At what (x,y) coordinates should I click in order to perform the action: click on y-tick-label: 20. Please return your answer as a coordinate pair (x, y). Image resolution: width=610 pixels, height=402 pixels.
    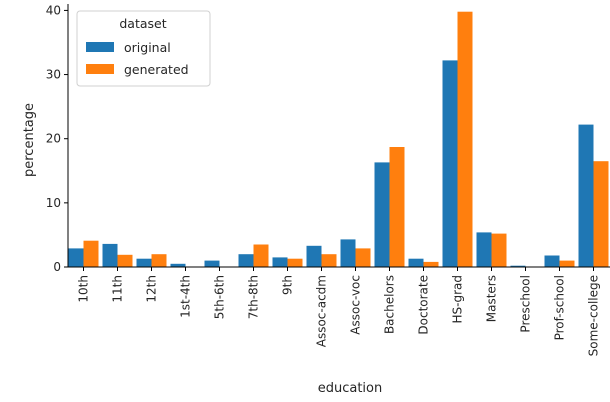
    Looking at the image, I should click on (53, 139).